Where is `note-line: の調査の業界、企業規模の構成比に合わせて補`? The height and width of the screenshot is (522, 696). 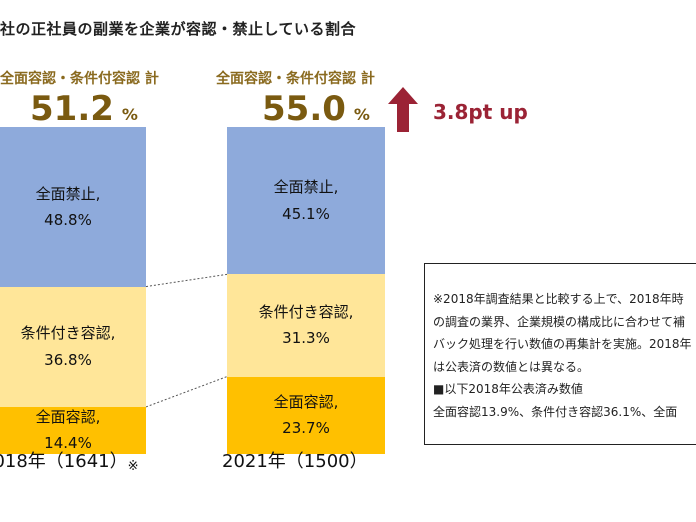 note-line: の調査の業界、企業規模の構成比に合わせて補 is located at coordinates (559, 321).